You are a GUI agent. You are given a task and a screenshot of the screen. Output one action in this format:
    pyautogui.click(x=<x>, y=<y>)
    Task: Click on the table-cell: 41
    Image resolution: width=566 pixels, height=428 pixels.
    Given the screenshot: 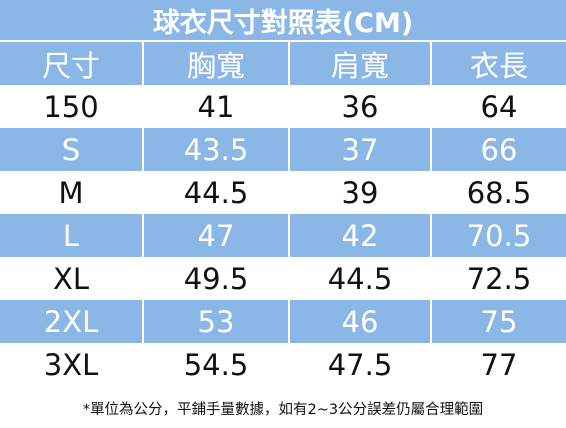 What is the action you would take?
    pyautogui.click(x=215, y=106)
    